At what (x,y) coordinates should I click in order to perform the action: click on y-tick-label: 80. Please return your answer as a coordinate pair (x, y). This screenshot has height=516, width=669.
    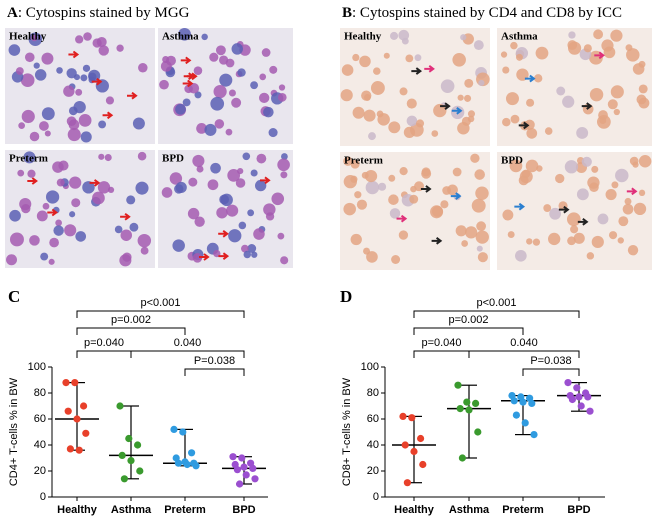
    Looking at the image, I should click on (40, 393).